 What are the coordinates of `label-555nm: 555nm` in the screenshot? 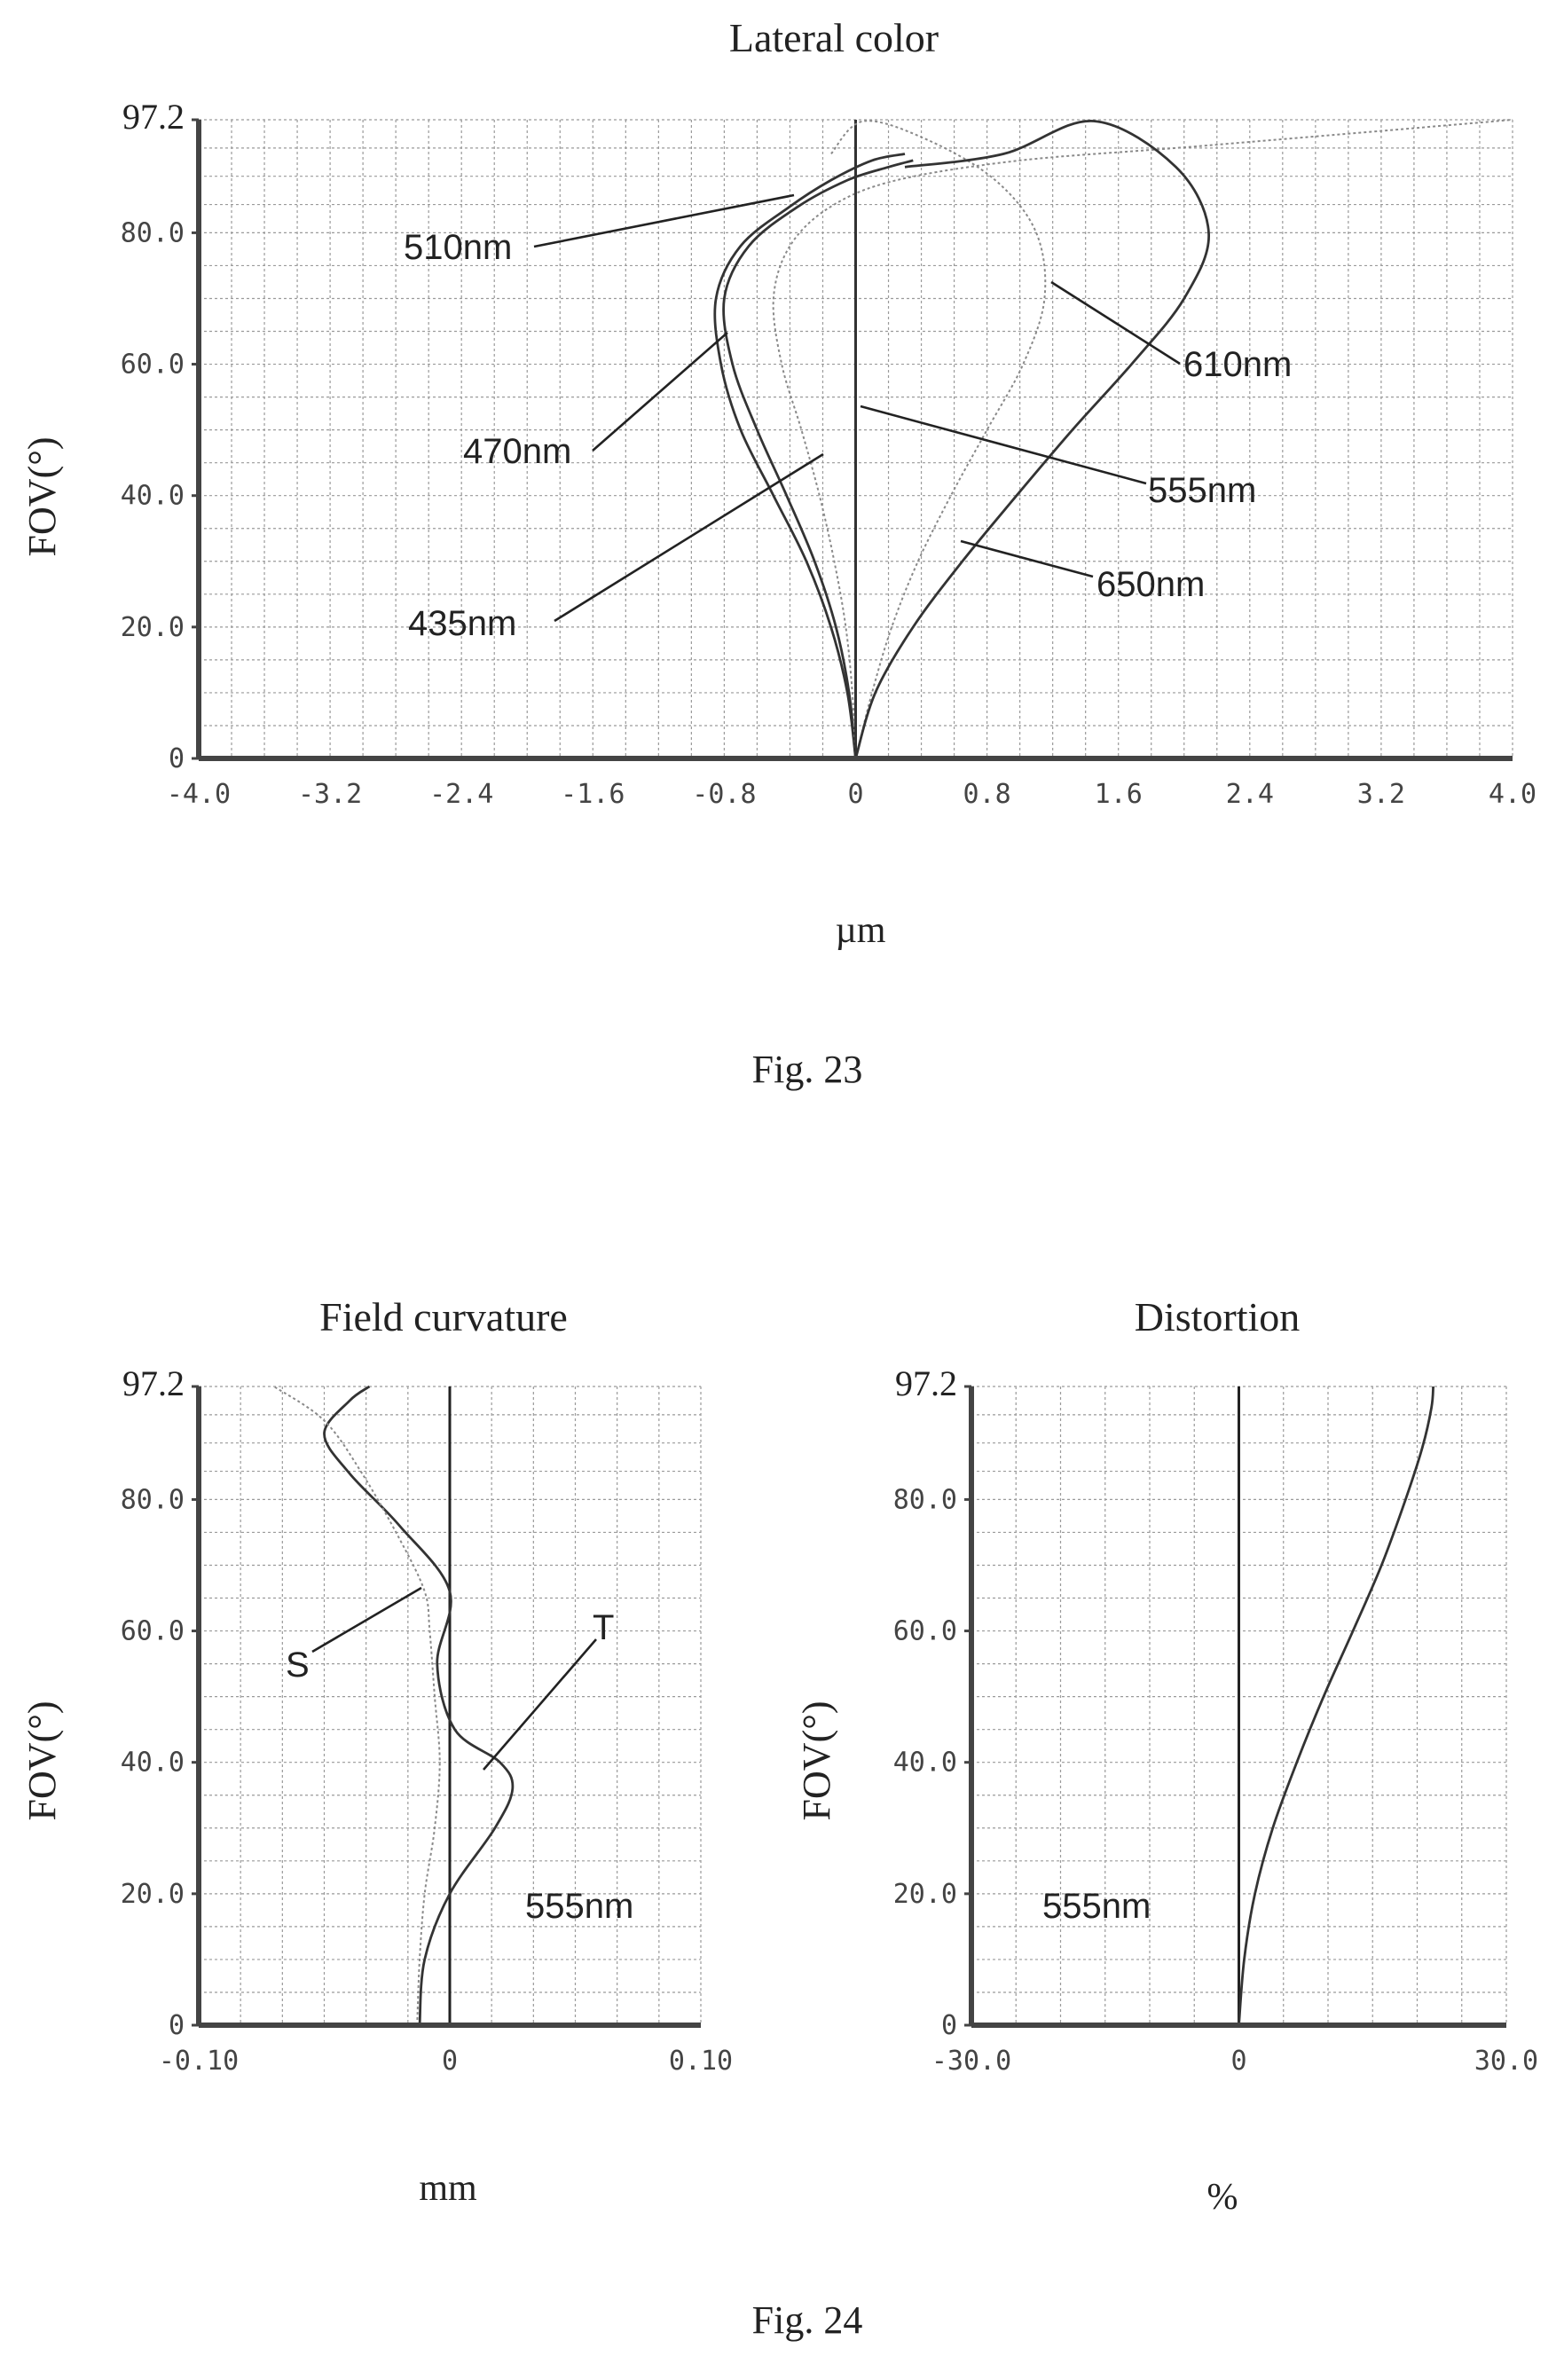 It's located at (1202, 491).